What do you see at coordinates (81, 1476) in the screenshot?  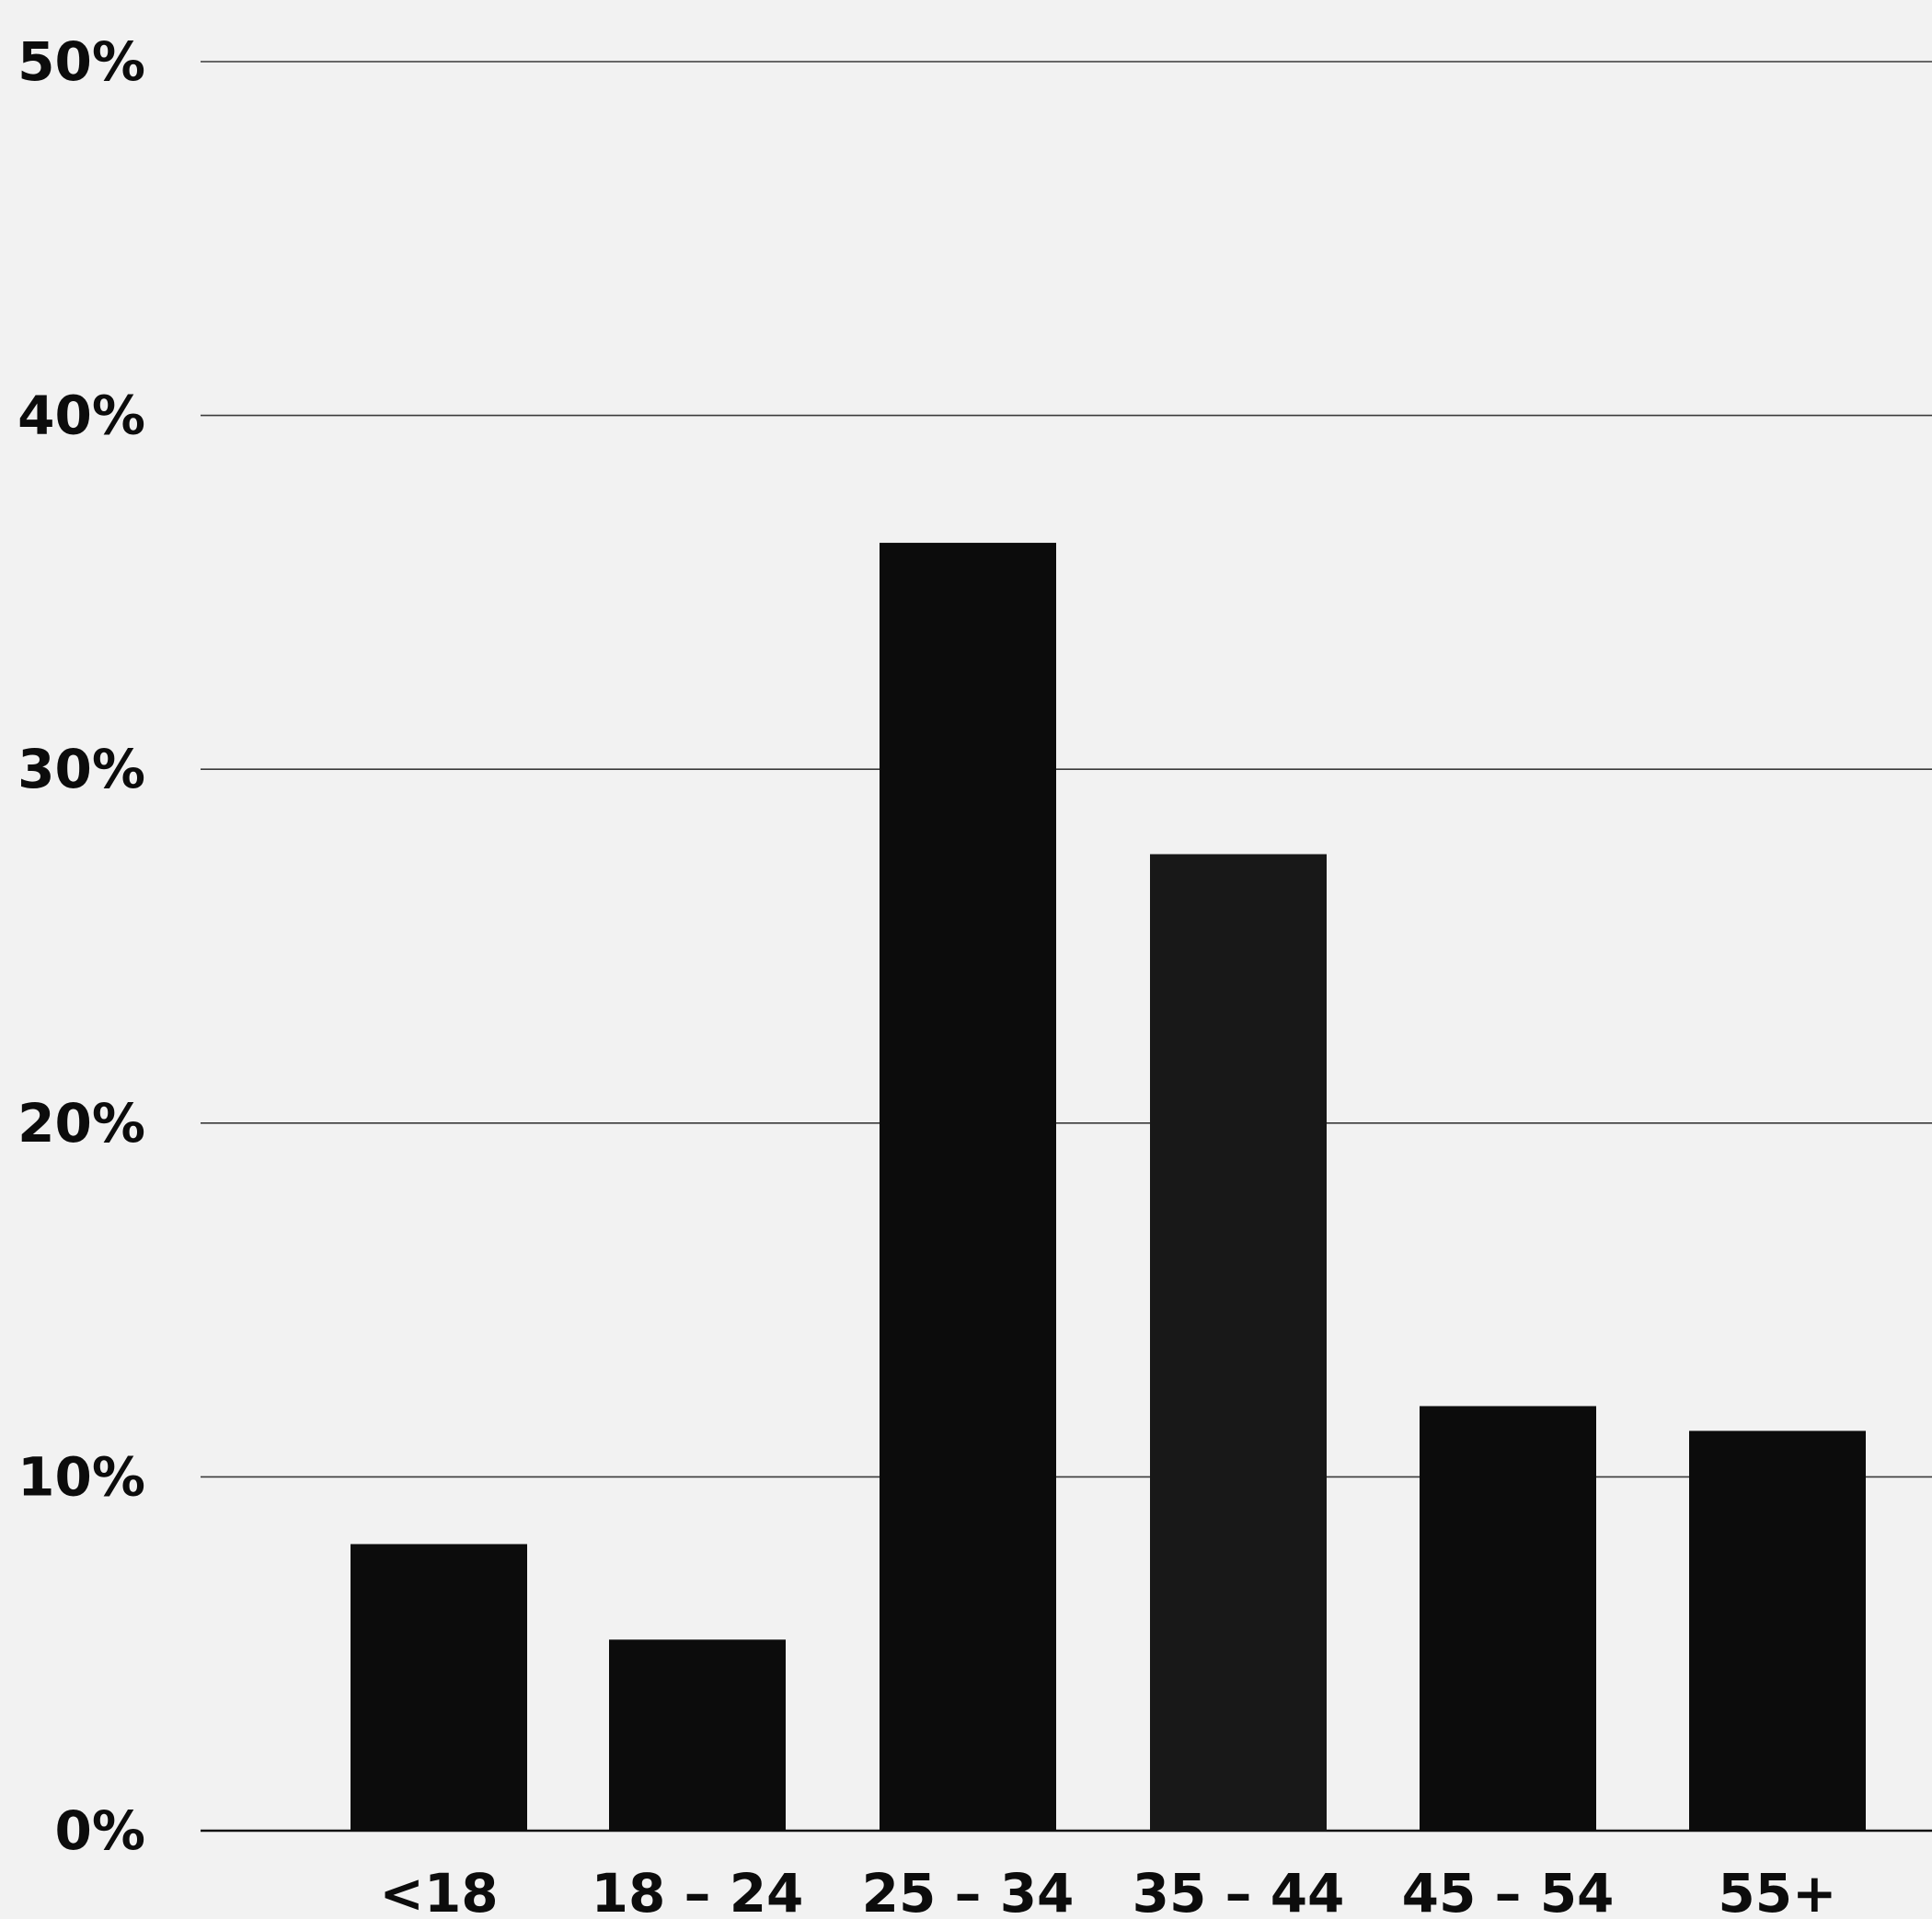 I see `y-tick-label-10: 10%` at bounding box center [81, 1476].